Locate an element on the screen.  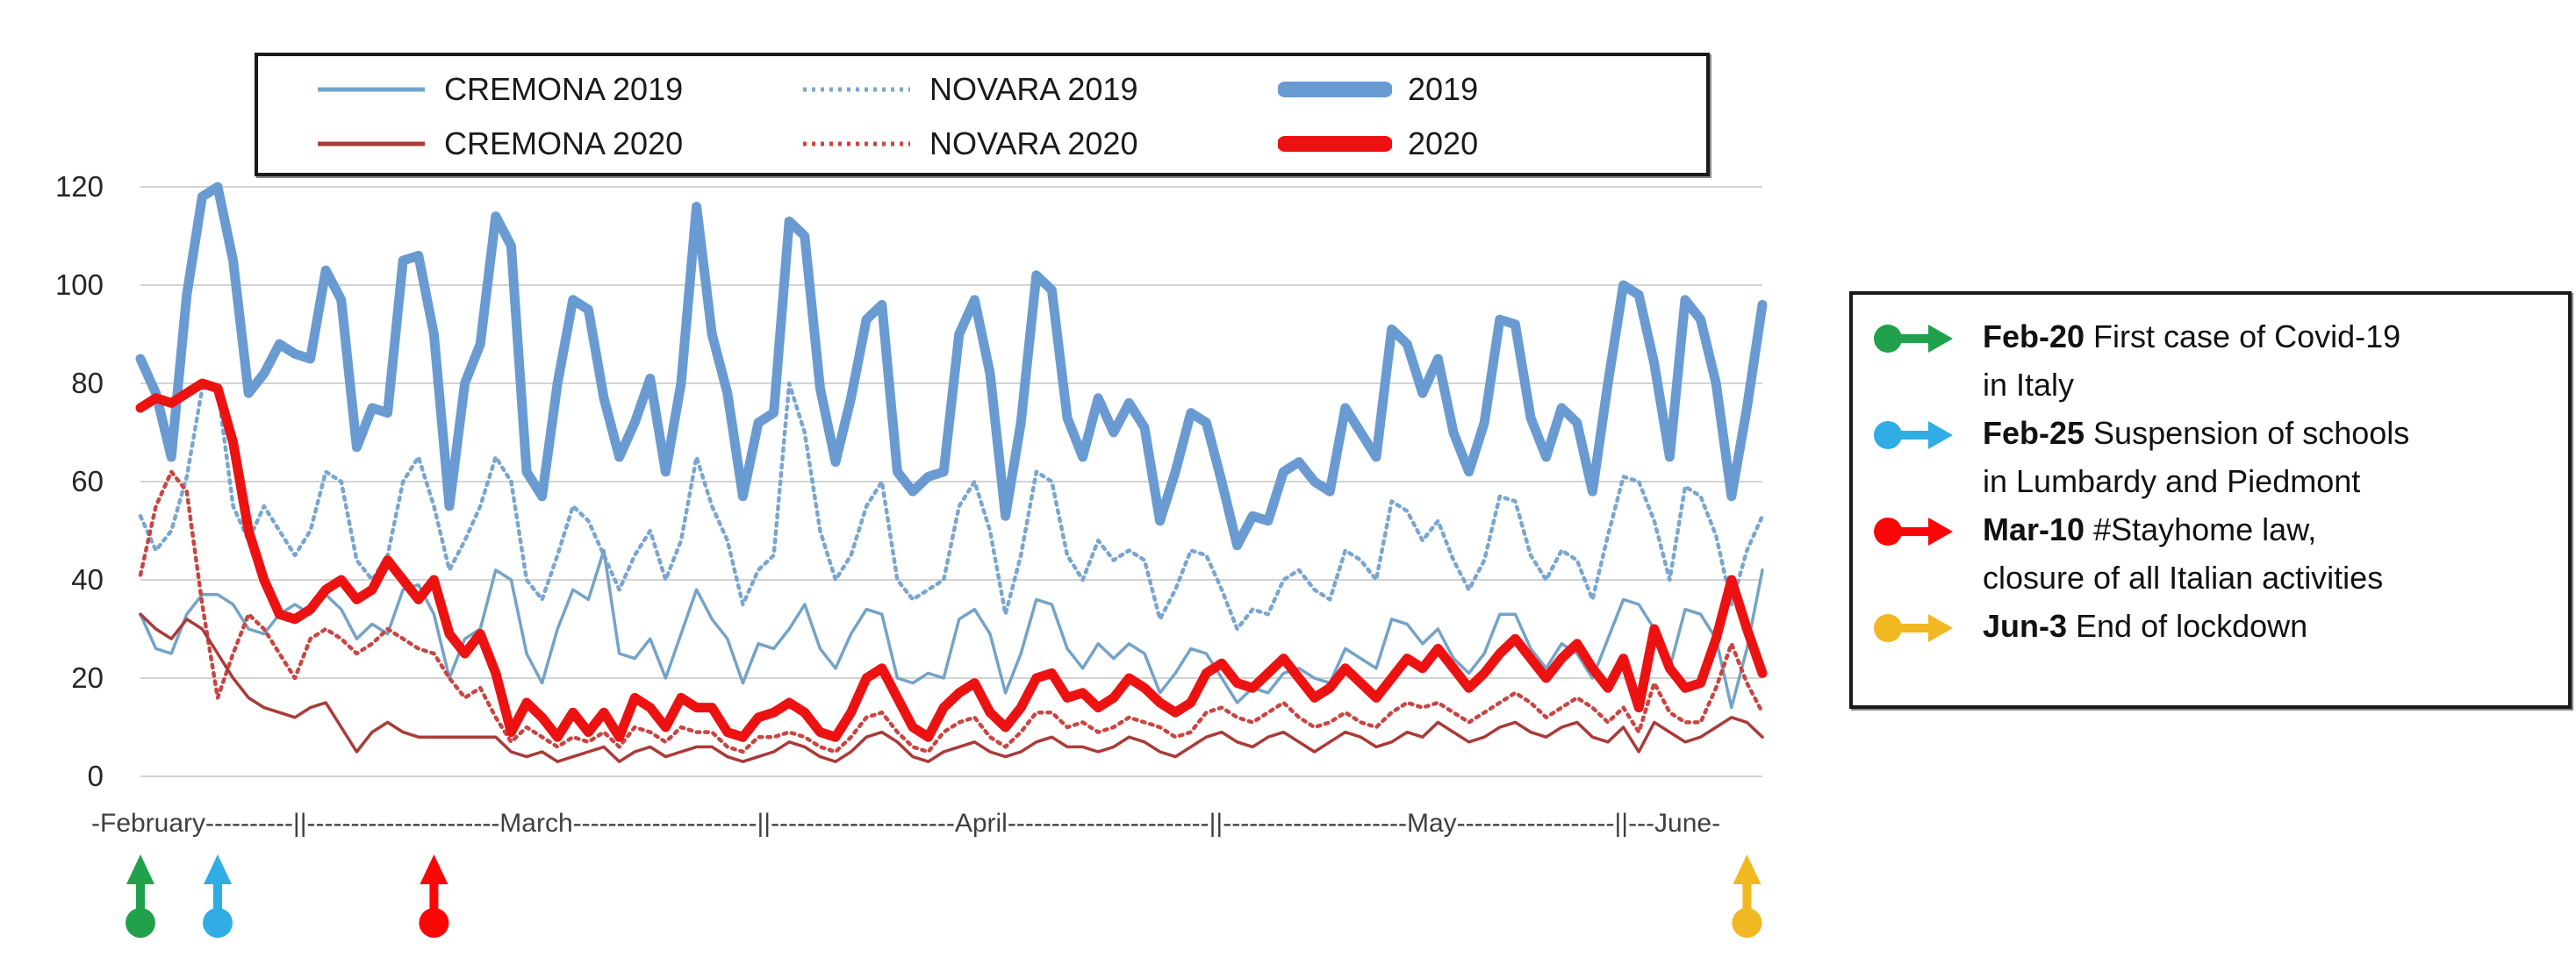
annotation-jun-3: Jun-3 End of lockdown is located at coordinates (2211, 626).